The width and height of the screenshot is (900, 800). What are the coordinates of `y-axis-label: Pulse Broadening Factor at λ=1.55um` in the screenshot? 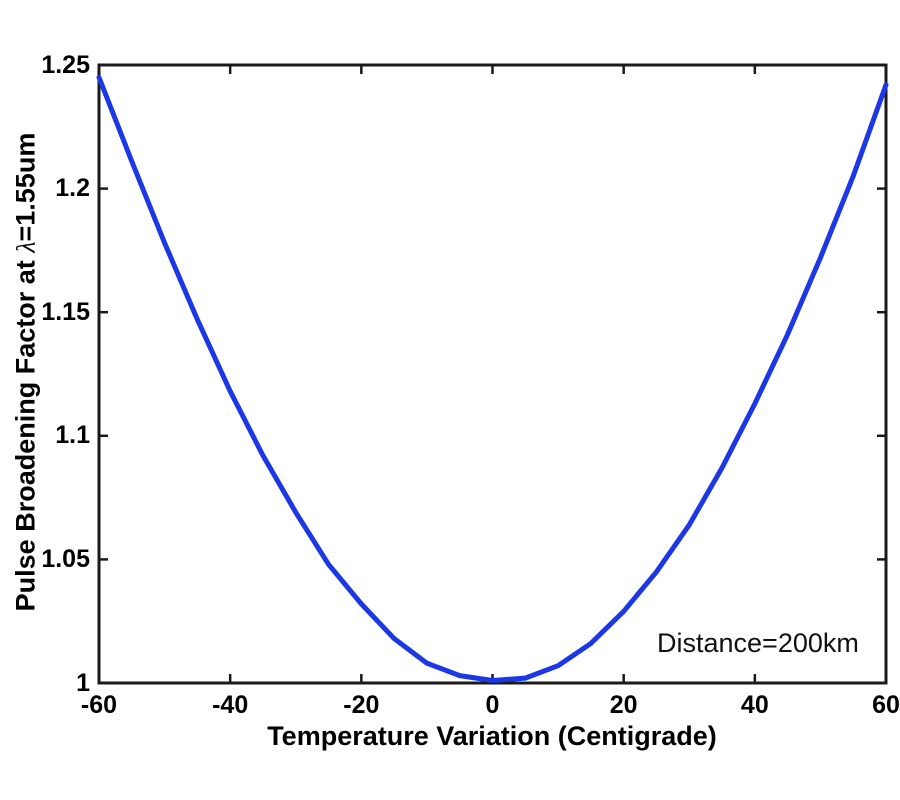 It's located at (26, 372).